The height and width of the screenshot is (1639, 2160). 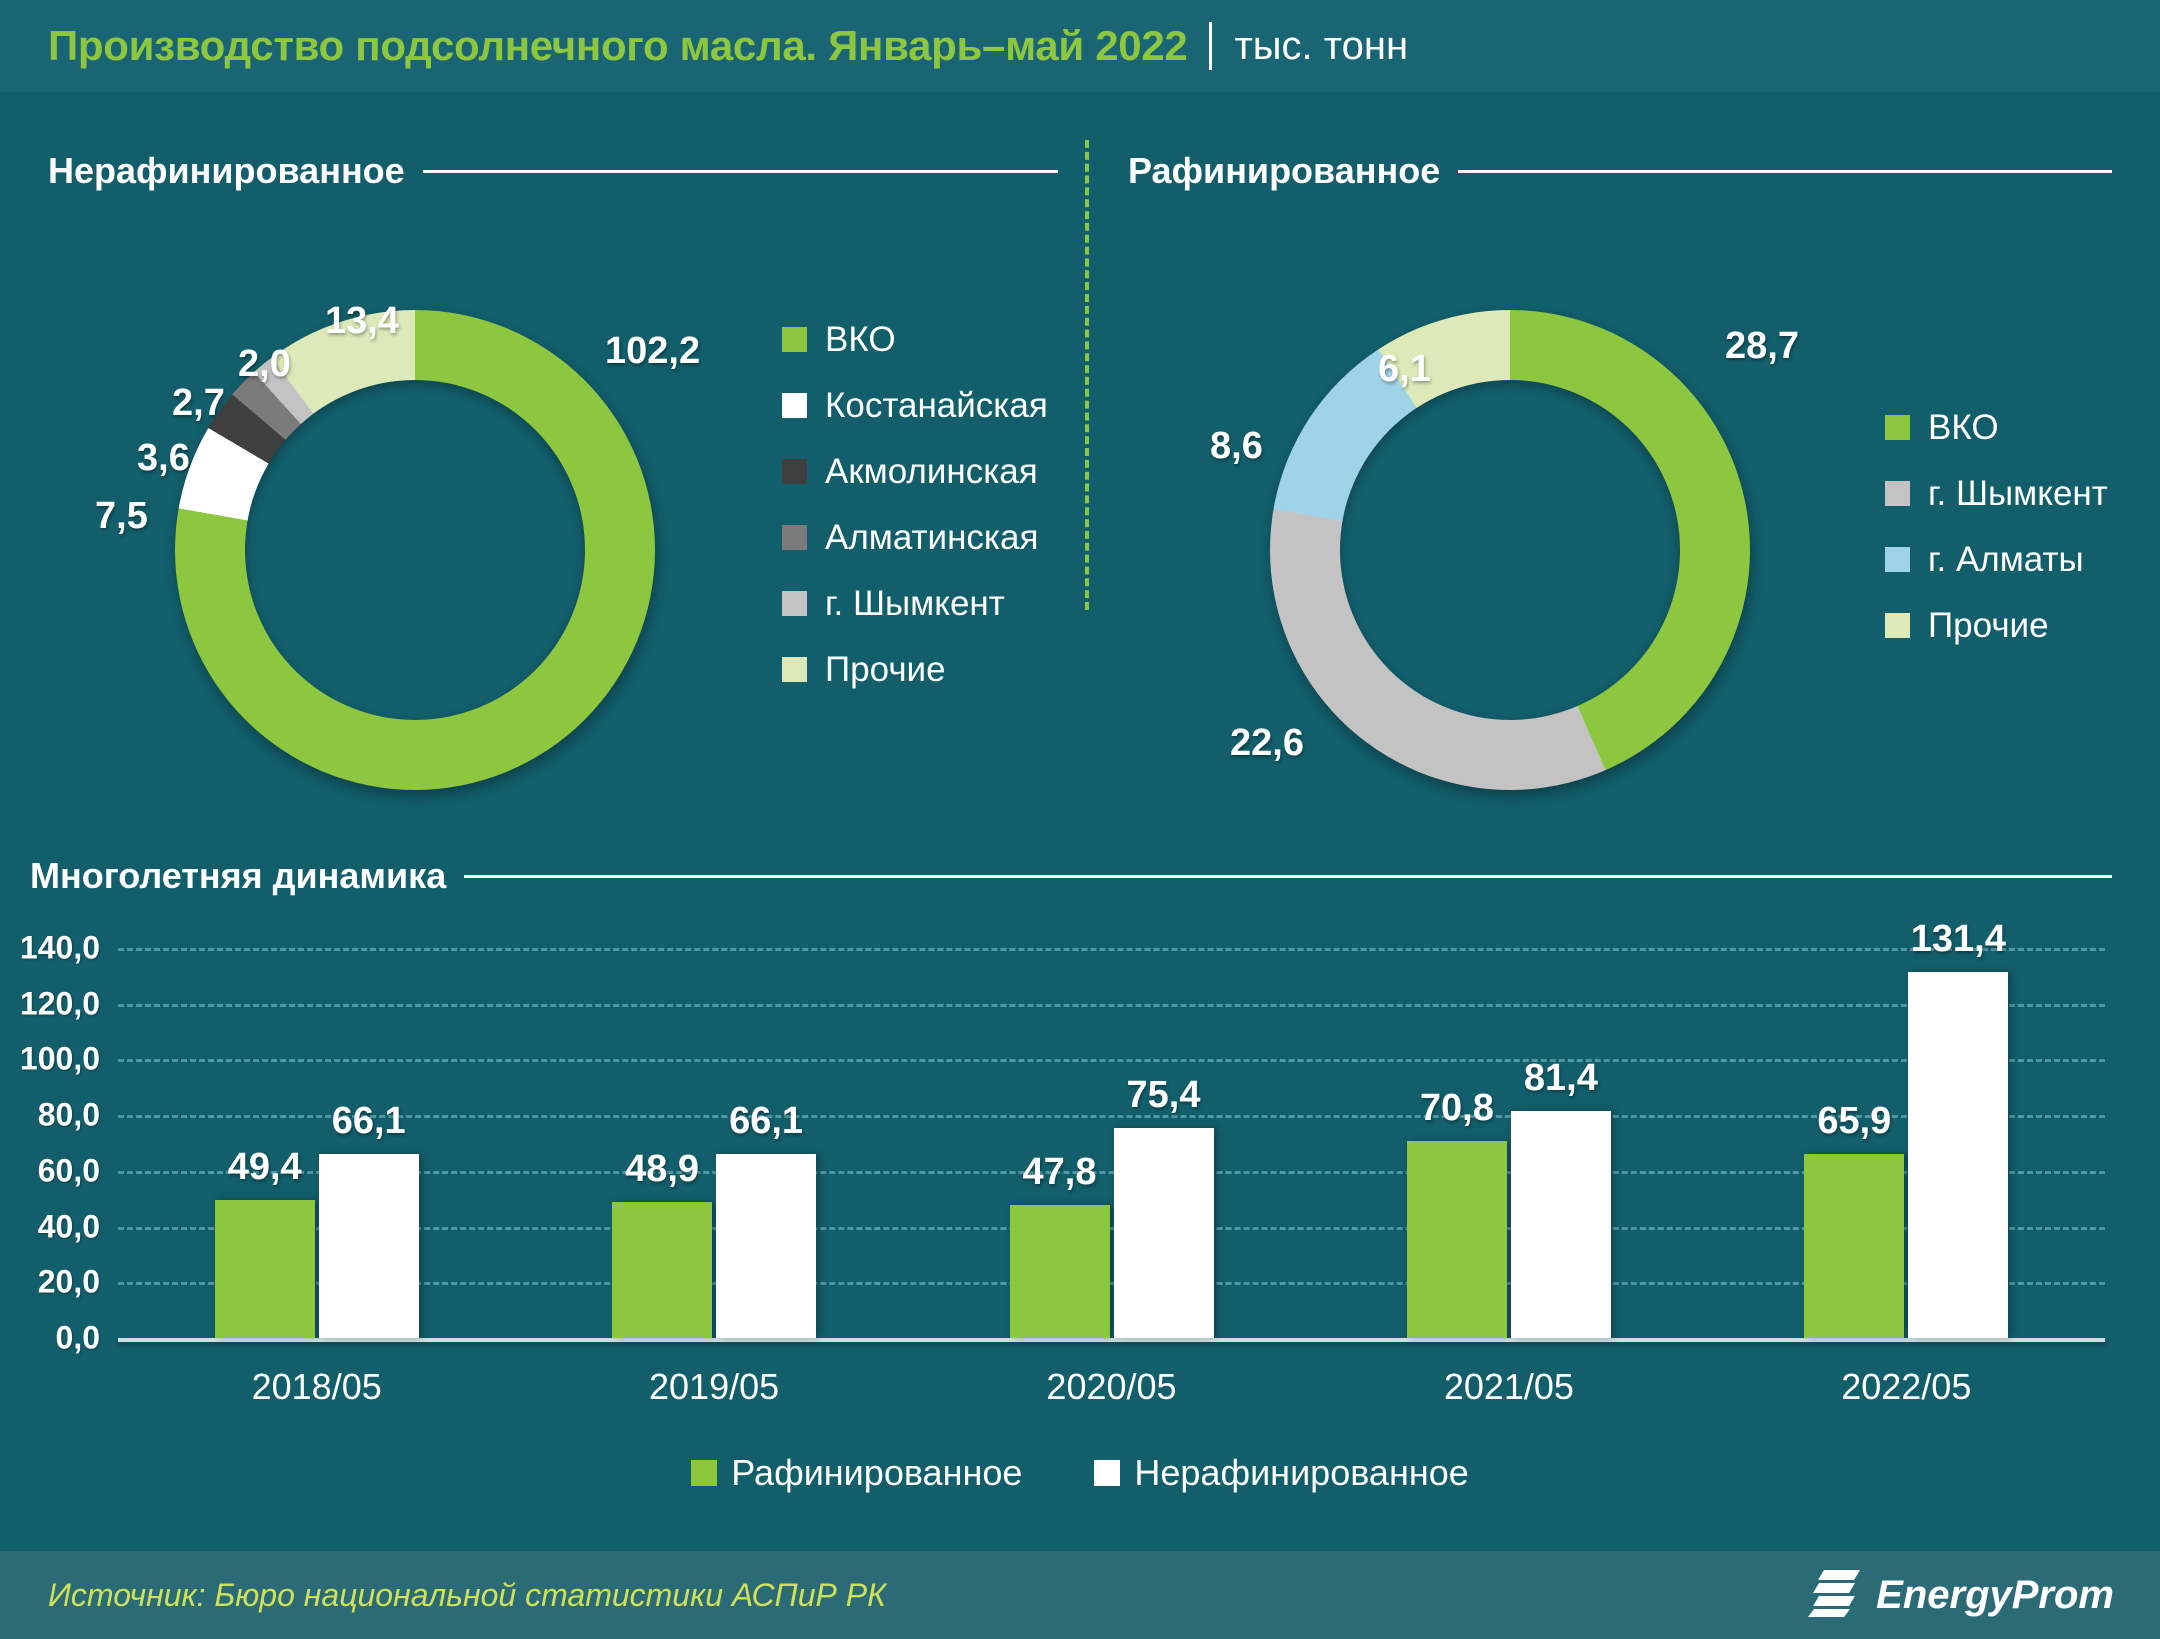 What do you see at coordinates (766, 1245) in the screenshot?
I see `bar-2019-05-unrefined` at bounding box center [766, 1245].